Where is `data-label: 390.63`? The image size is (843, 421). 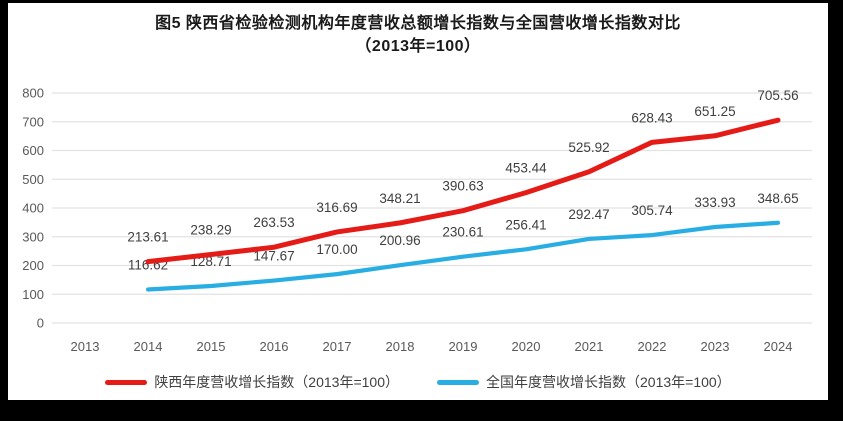 data-label: 390.63 is located at coordinates (462, 186).